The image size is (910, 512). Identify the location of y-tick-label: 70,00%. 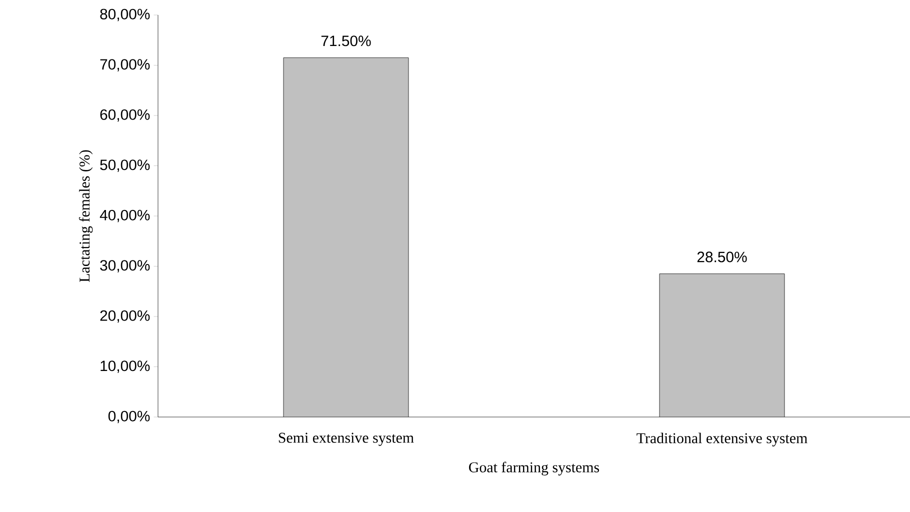
(125, 65).